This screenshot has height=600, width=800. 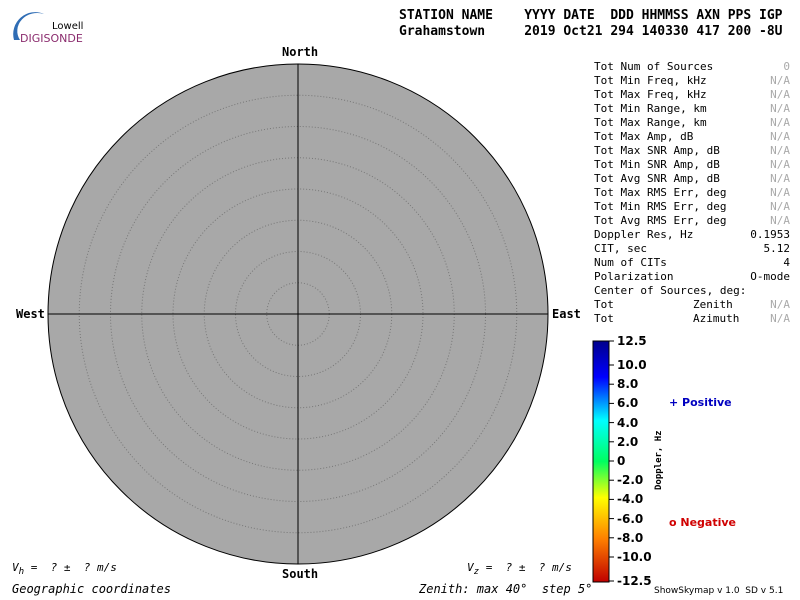 What do you see at coordinates (628, 422) in the screenshot?
I see `colorbar-tick-label: 4.0` at bounding box center [628, 422].